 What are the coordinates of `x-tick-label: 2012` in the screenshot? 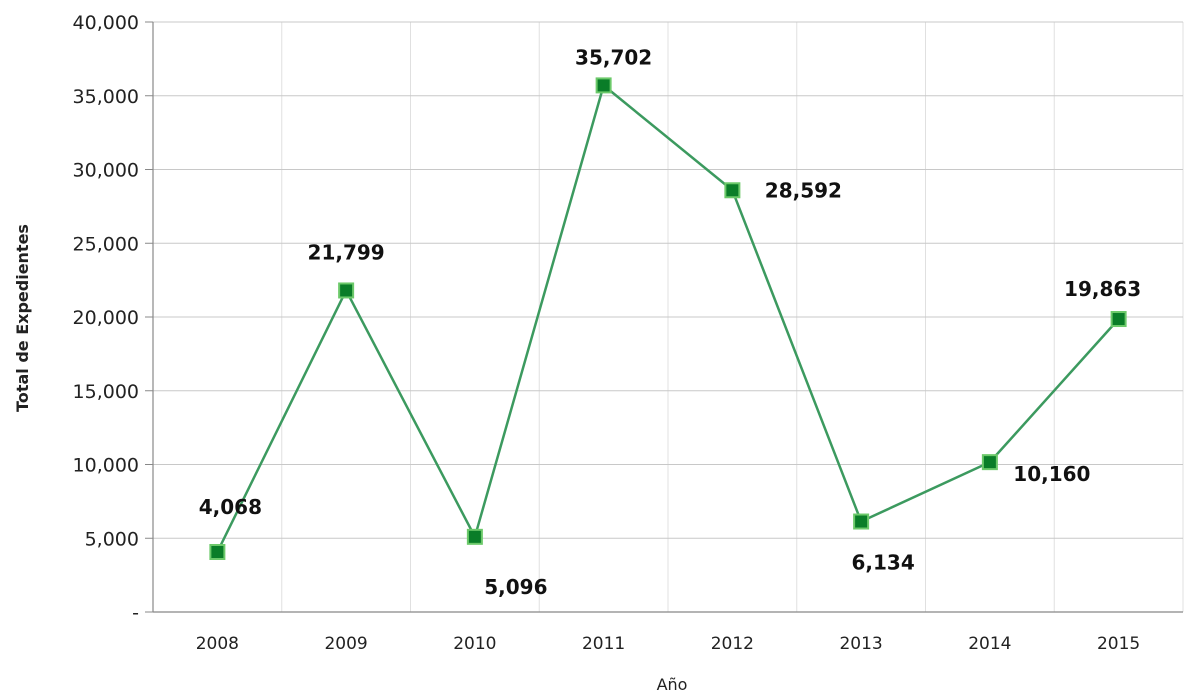 It's located at (732, 644).